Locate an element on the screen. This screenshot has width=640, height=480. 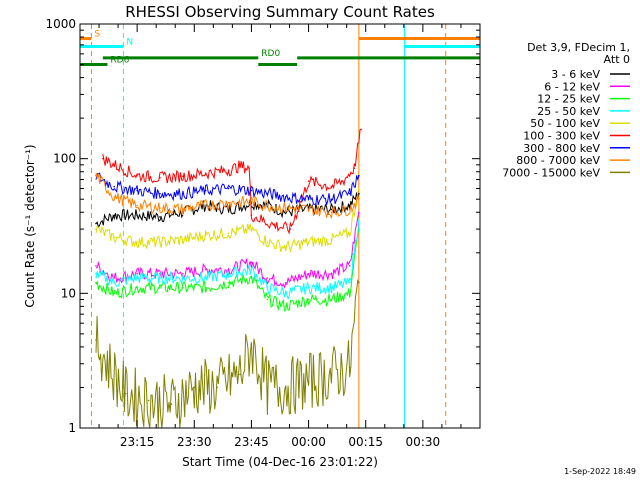
legend-entry-0: 3 - 6 keV is located at coordinates (575, 74).